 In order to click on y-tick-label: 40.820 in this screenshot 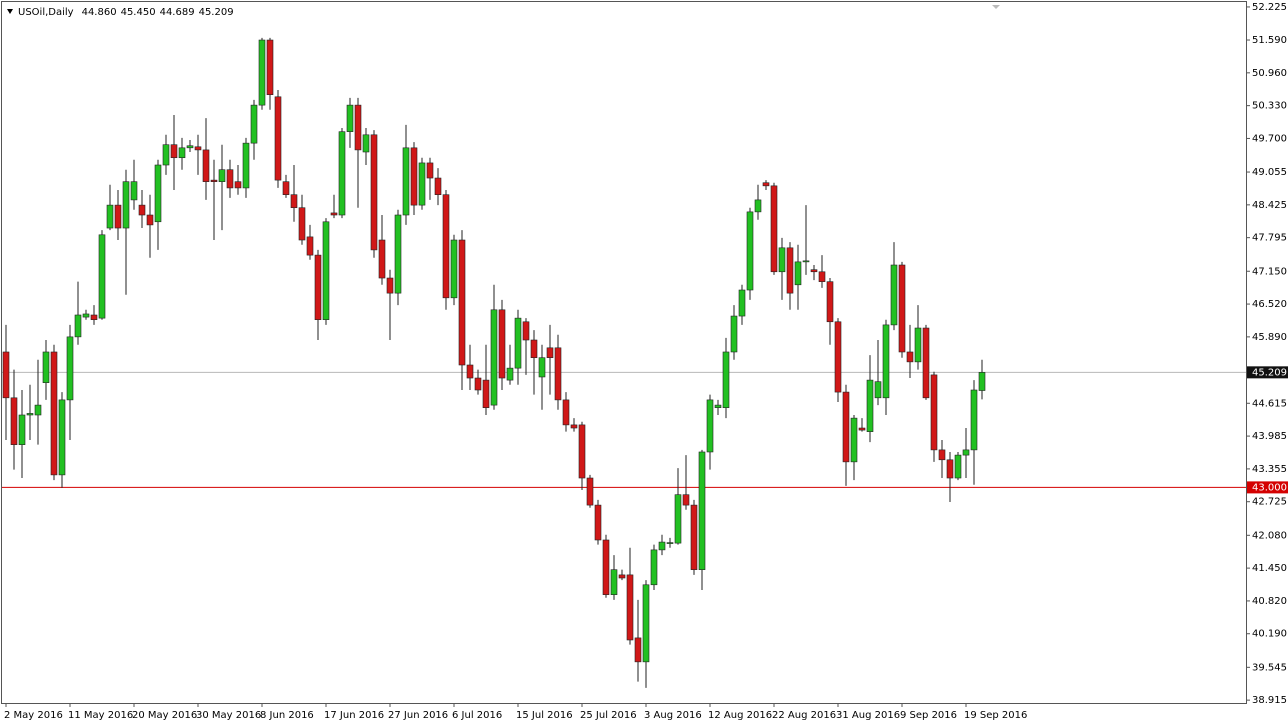, I will do `click(1269, 601)`.